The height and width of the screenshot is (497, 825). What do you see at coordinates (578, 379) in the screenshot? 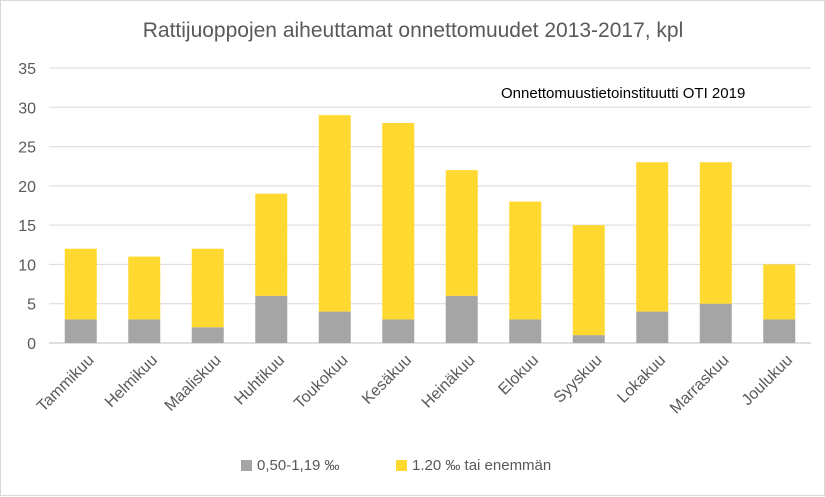
I see `x-tick-label: Syyskuu` at bounding box center [578, 379].